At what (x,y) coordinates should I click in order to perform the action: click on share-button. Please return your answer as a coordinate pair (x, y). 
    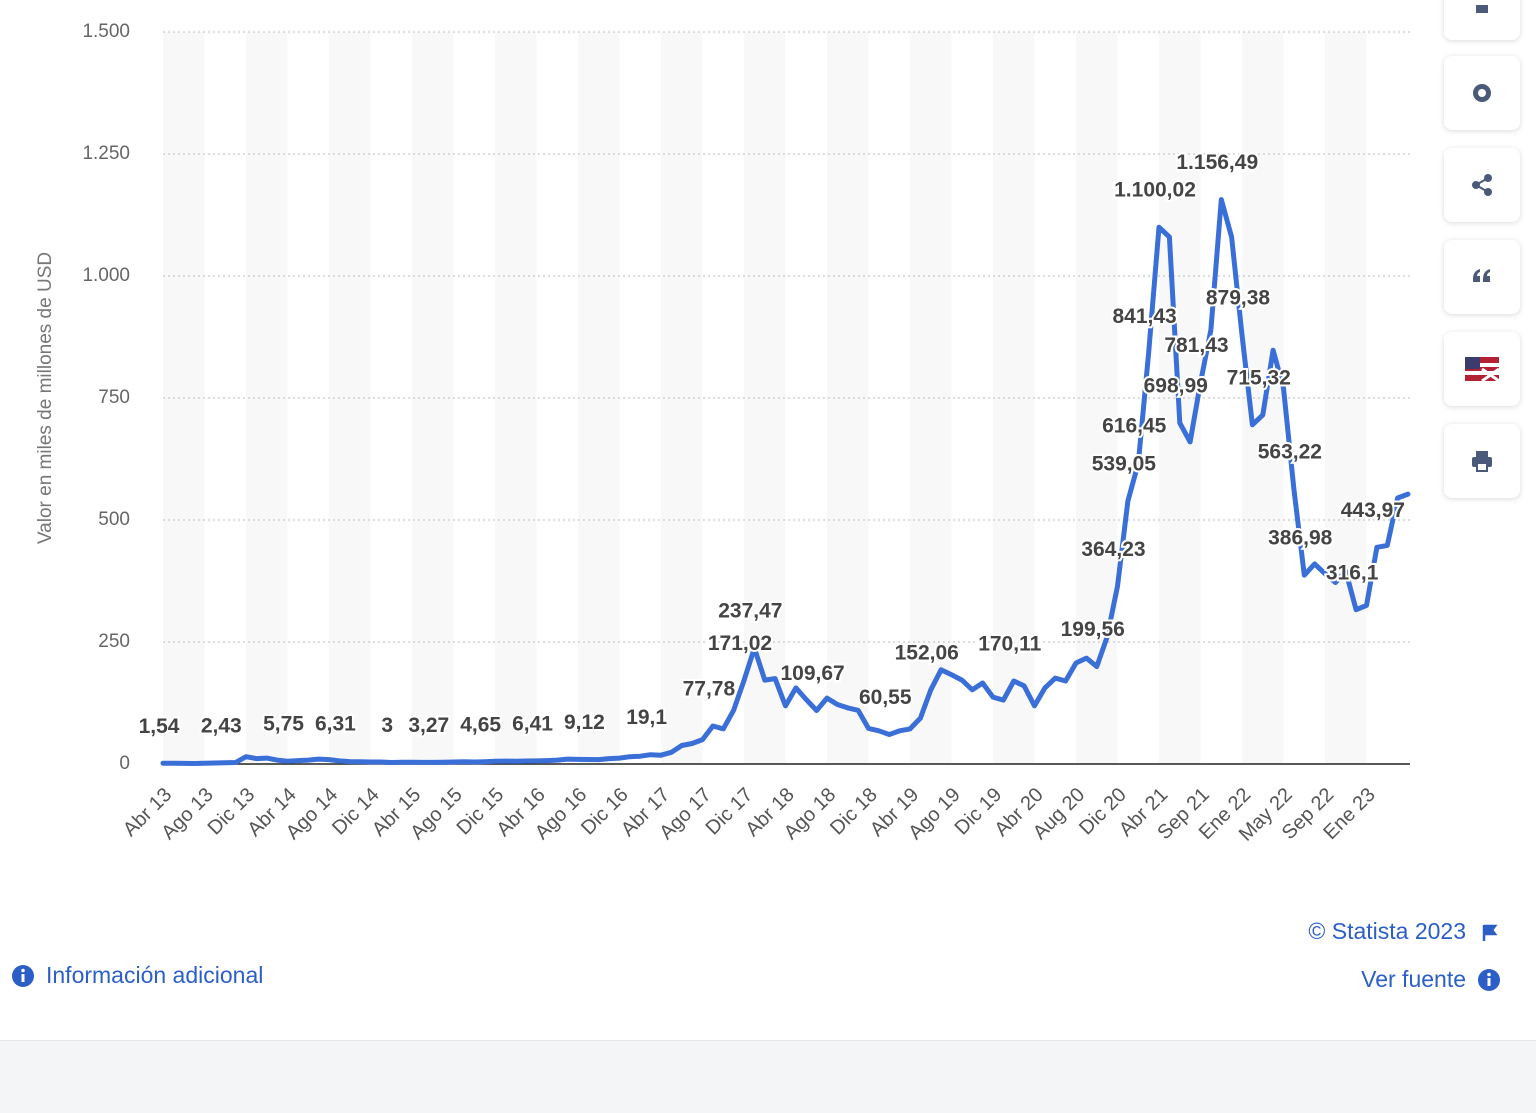
    Looking at the image, I should click on (1482, 185).